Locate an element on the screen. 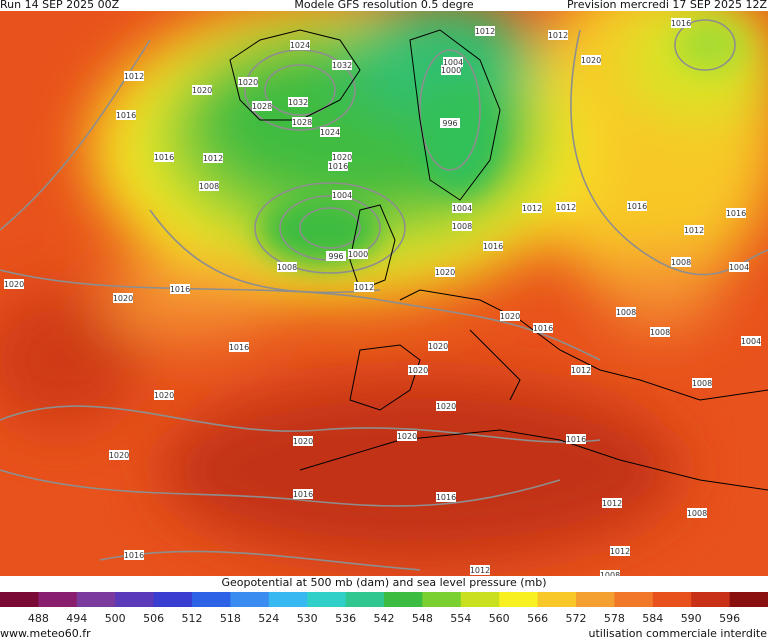 The image size is (768, 640). colorbar-label: 518 is located at coordinates (230, 618).